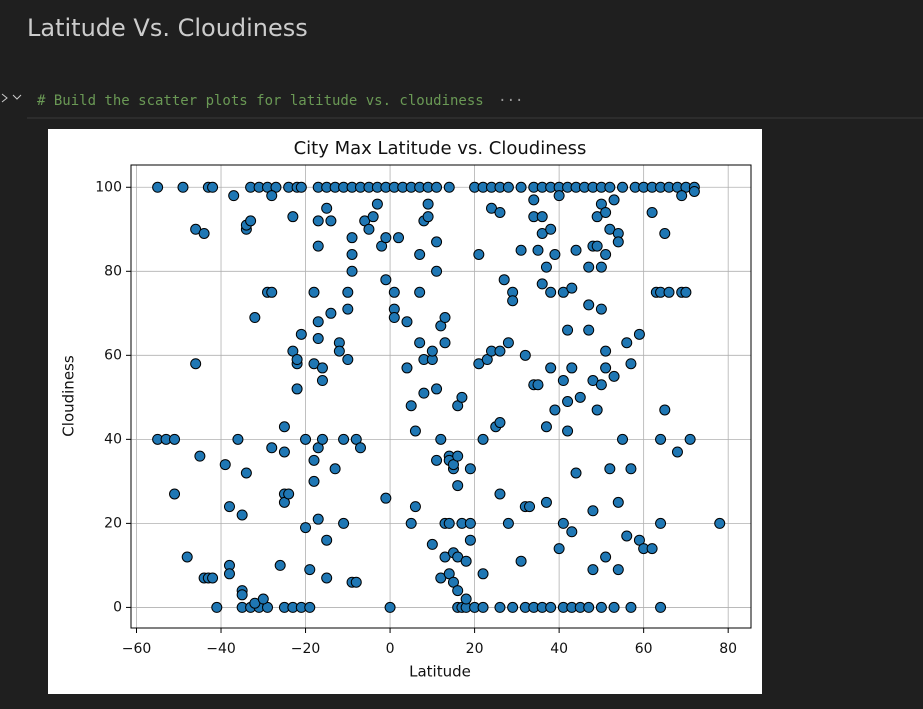  What do you see at coordinates (113, 271) in the screenshot?
I see `y-tick-label: 80` at bounding box center [113, 271].